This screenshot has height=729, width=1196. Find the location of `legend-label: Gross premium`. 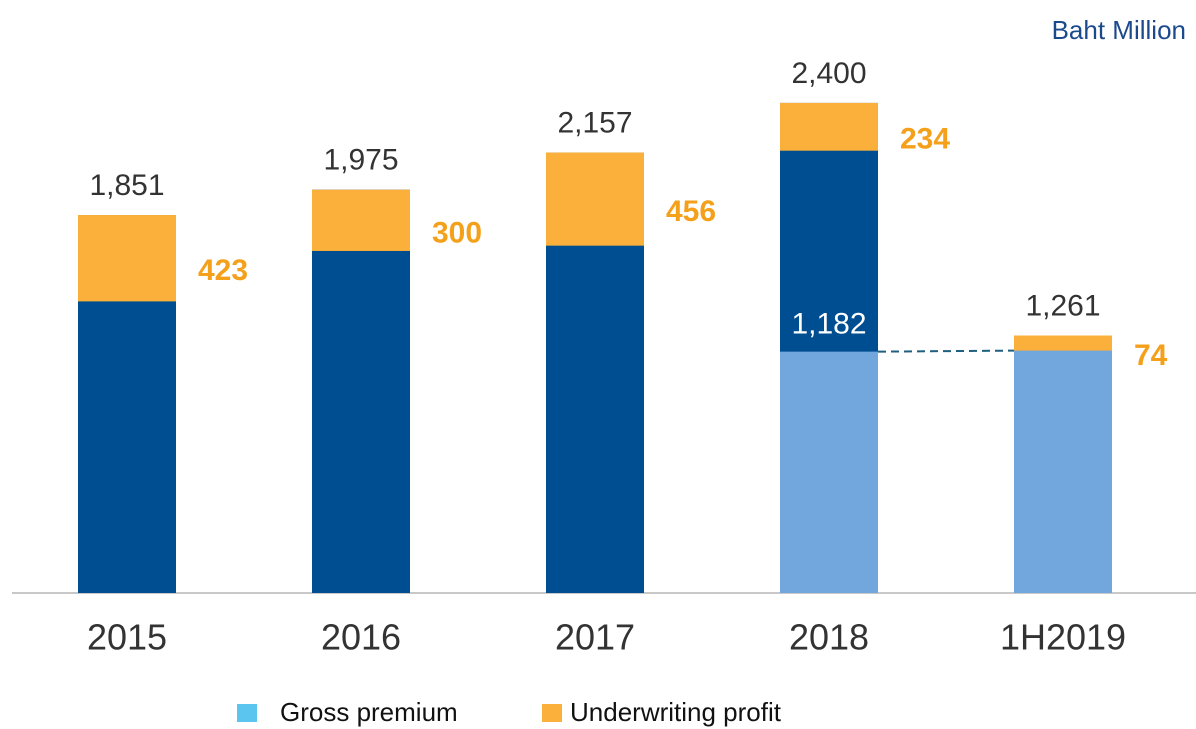

legend-label: Gross premium is located at coordinates (369, 712).